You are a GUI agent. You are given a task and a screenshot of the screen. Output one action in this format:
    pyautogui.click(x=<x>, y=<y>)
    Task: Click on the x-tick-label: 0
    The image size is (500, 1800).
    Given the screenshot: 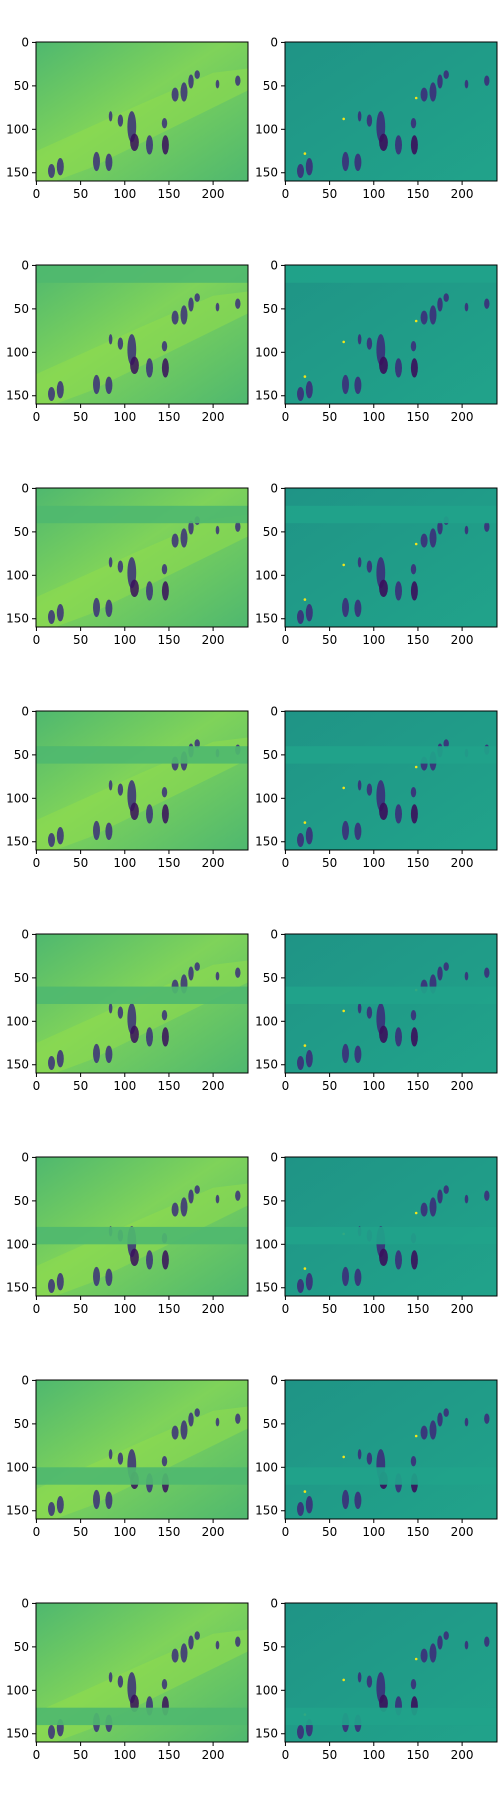 What is the action you would take?
    pyautogui.click(x=37, y=640)
    